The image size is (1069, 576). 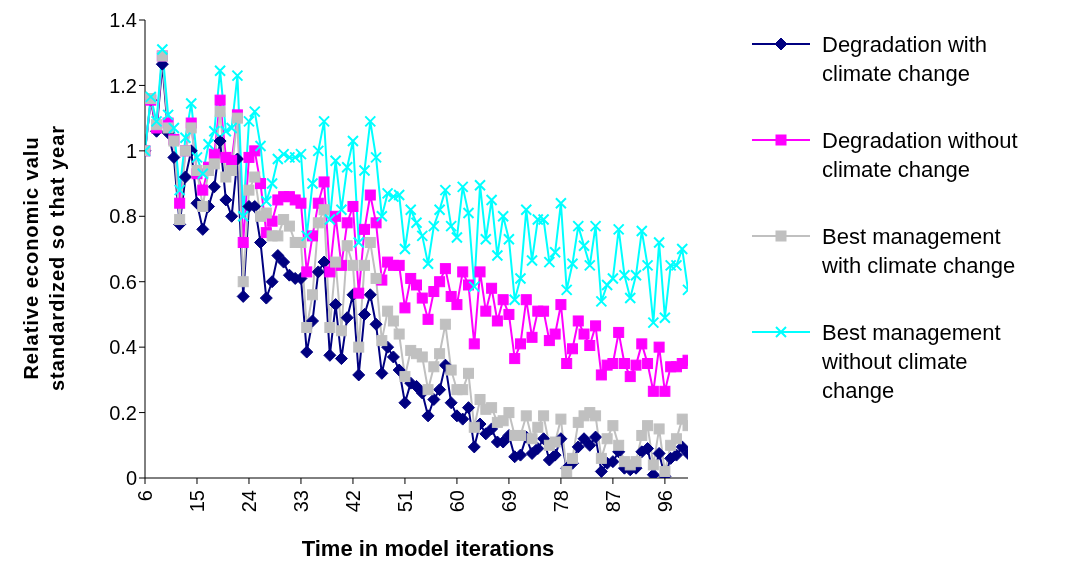 I want to click on x-tick-label: 42, so click(x=352, y=501).